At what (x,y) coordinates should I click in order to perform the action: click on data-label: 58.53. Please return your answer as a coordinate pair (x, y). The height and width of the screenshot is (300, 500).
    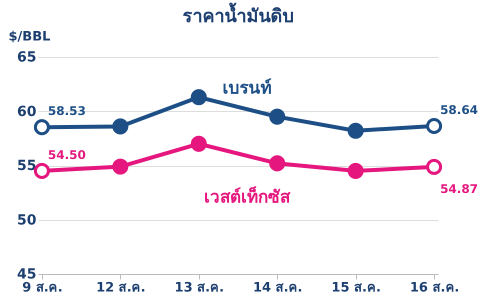
    Looking at the image, I should click on (67, 111).